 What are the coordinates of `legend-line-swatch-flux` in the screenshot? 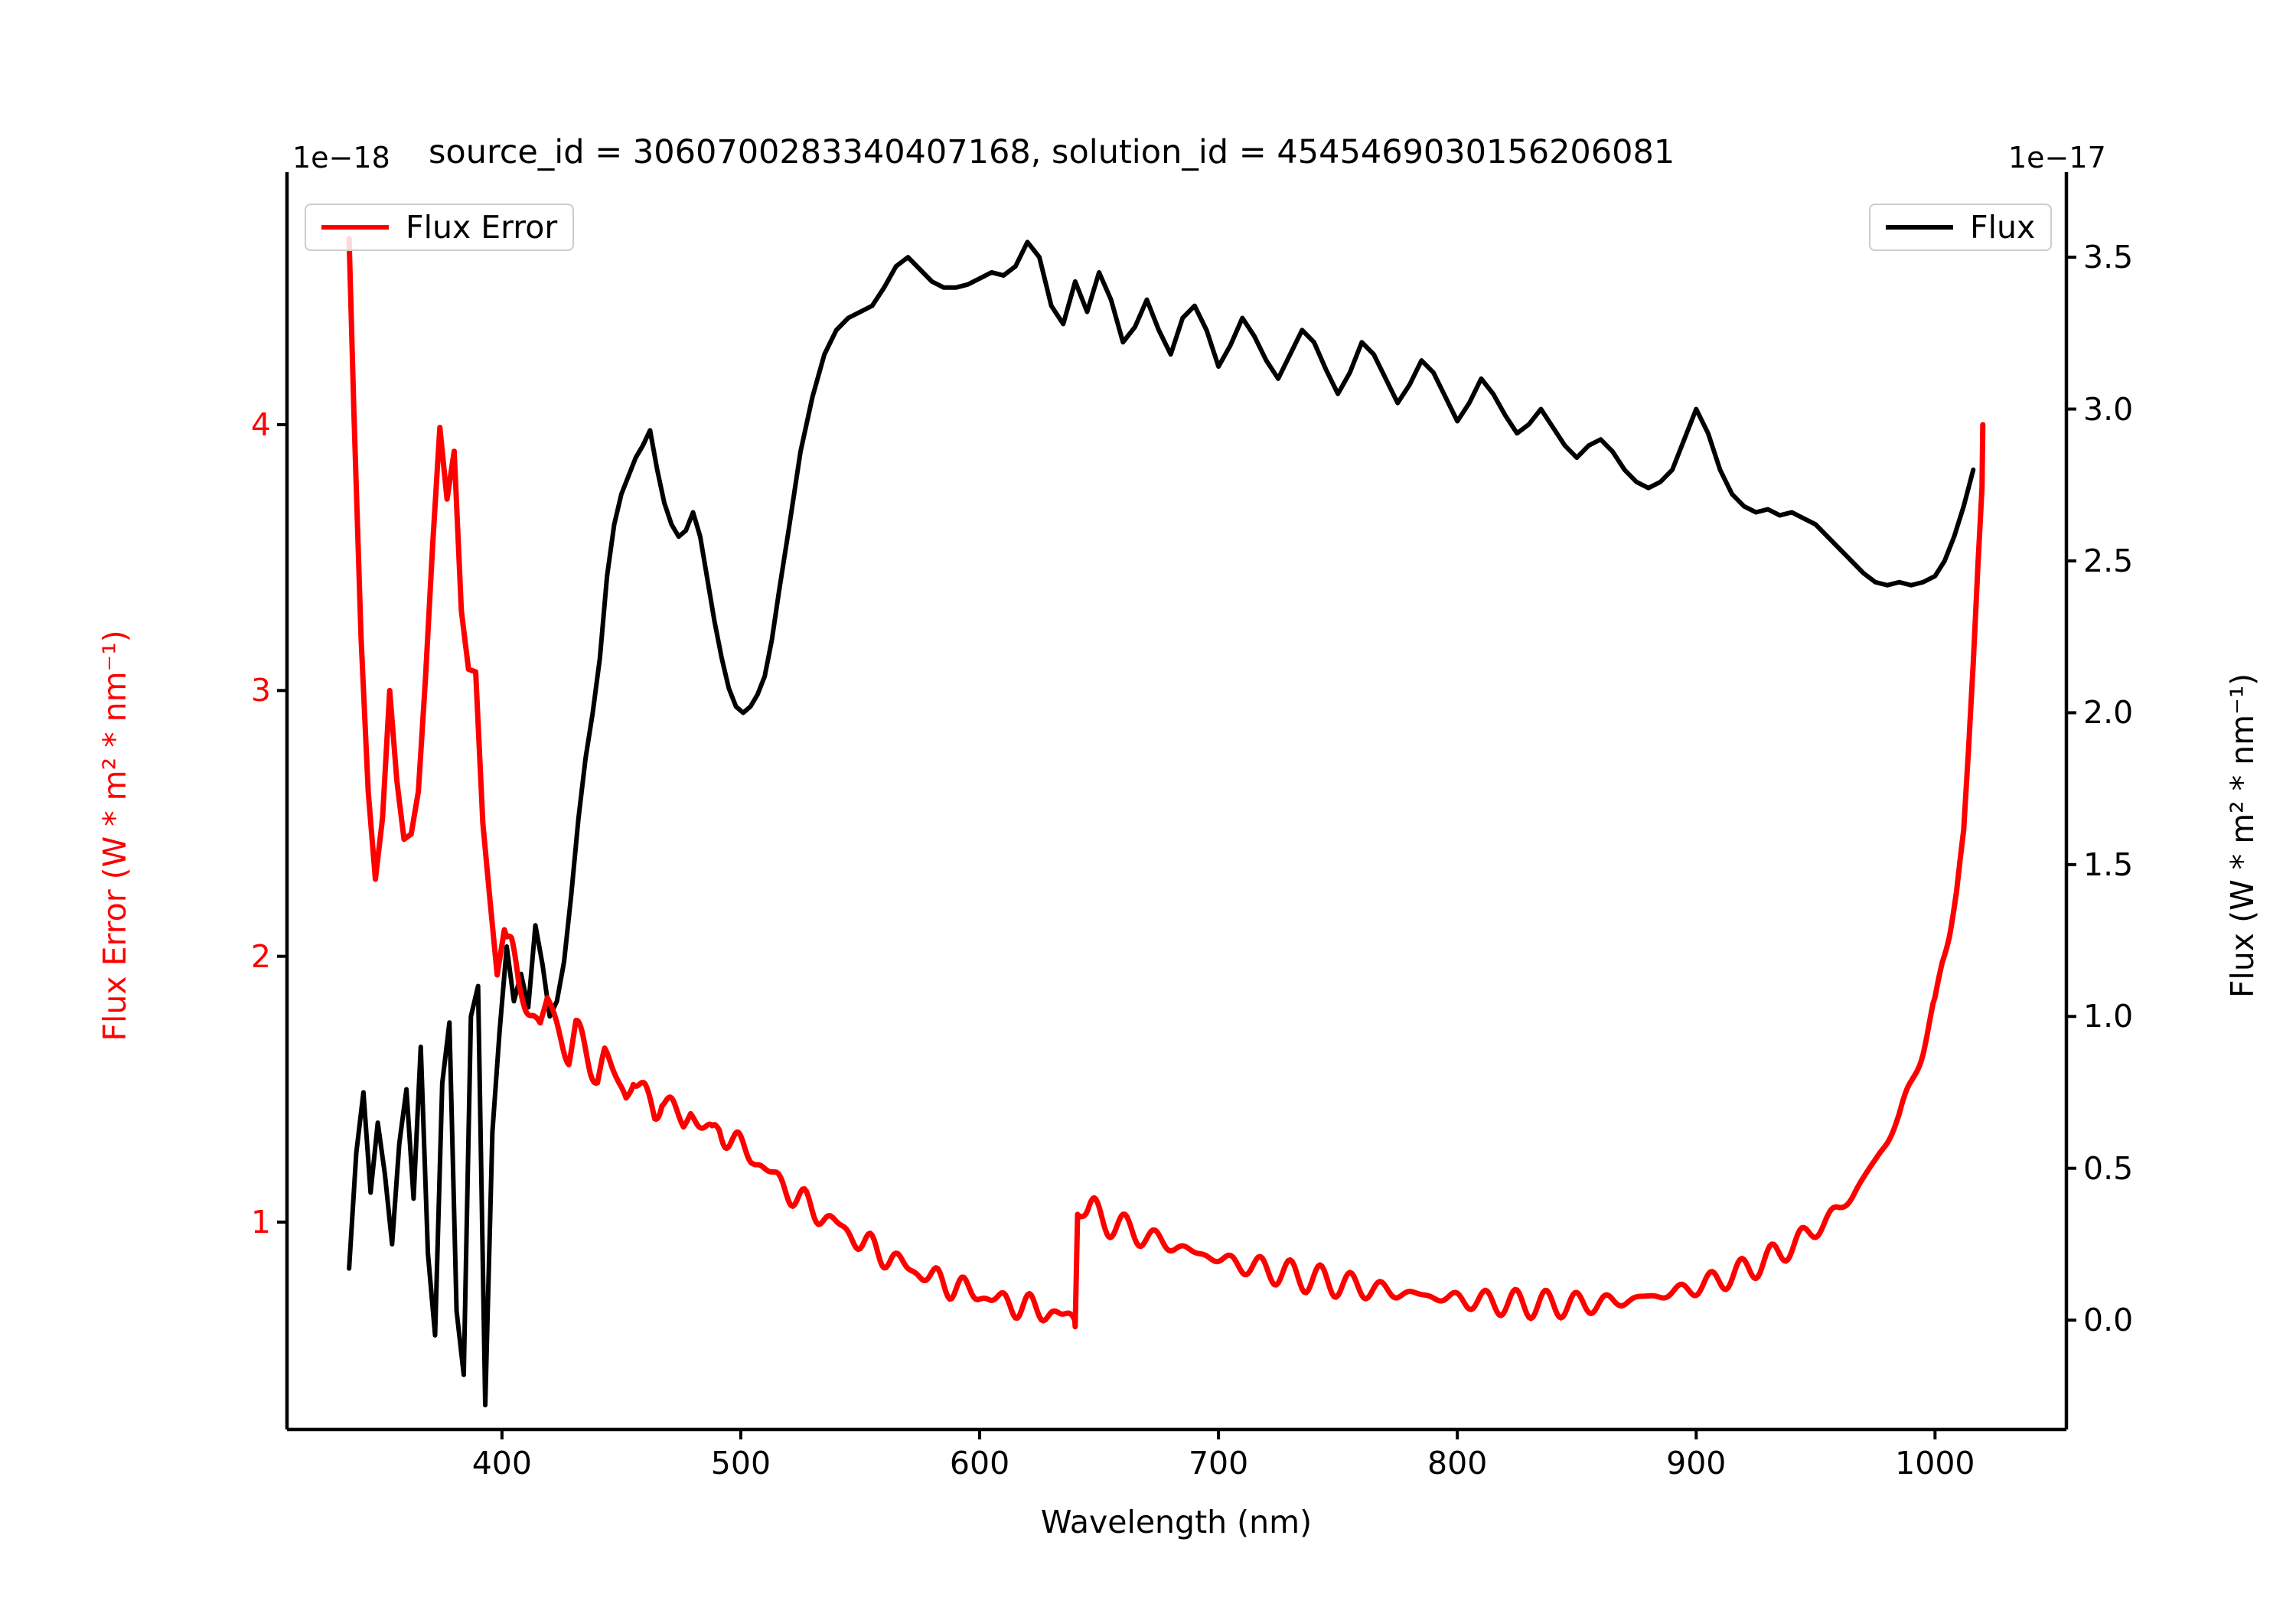 It's located at (1919, 228).